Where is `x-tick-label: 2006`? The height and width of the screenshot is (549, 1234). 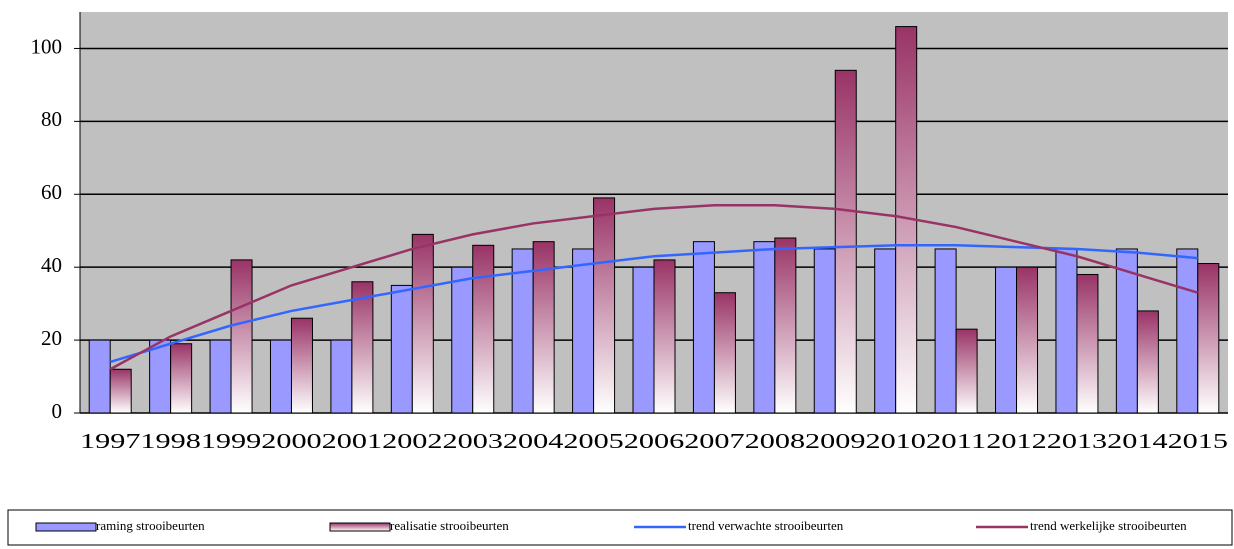 x-tick-label: 2006 is located at coordinates (654, 441).